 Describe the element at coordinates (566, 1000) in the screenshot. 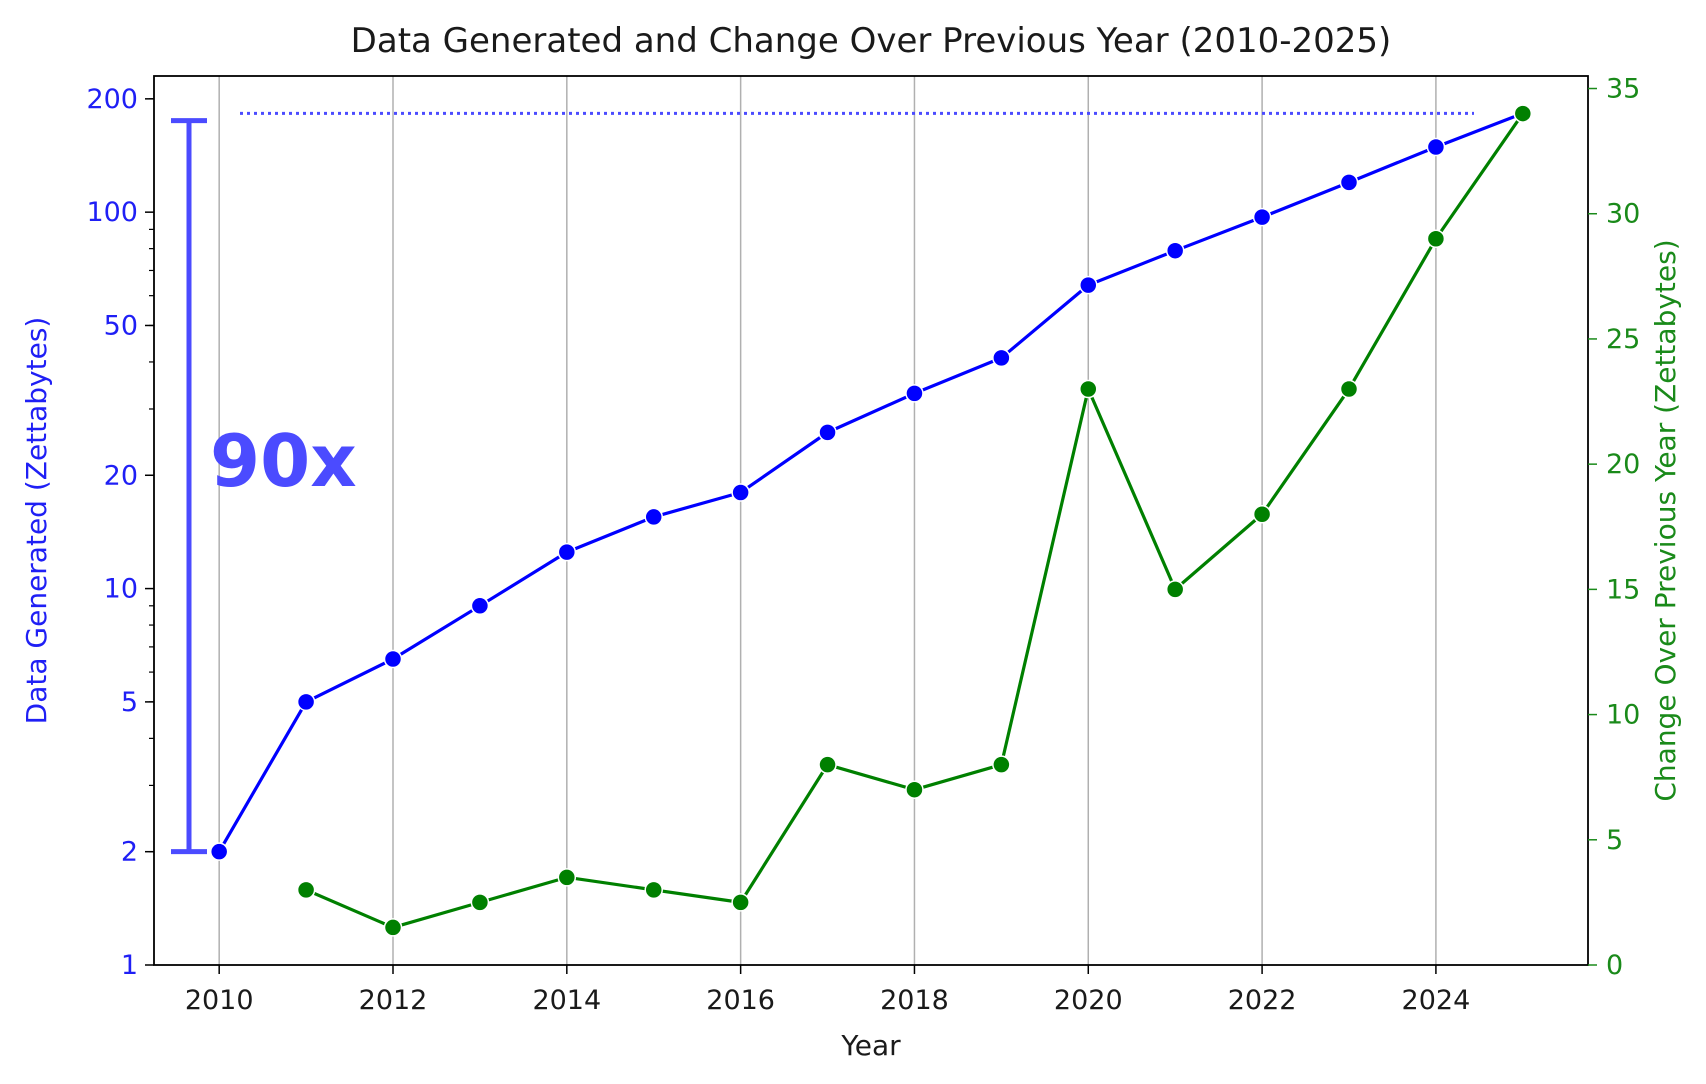

I see `x-tick-label: 2014` at that location.